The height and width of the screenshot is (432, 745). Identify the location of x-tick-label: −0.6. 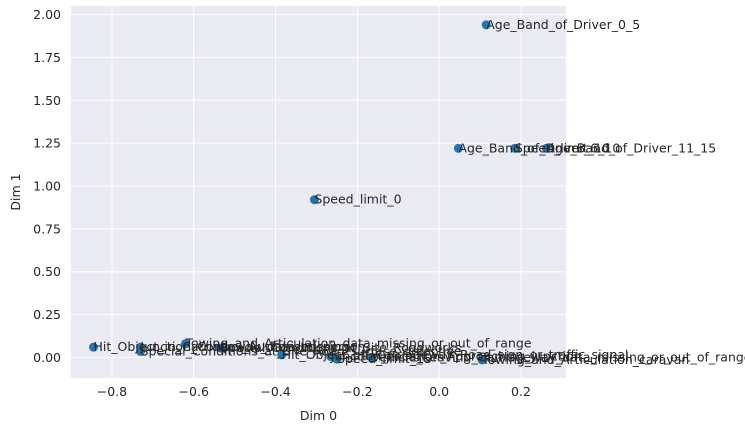
(194, 391).